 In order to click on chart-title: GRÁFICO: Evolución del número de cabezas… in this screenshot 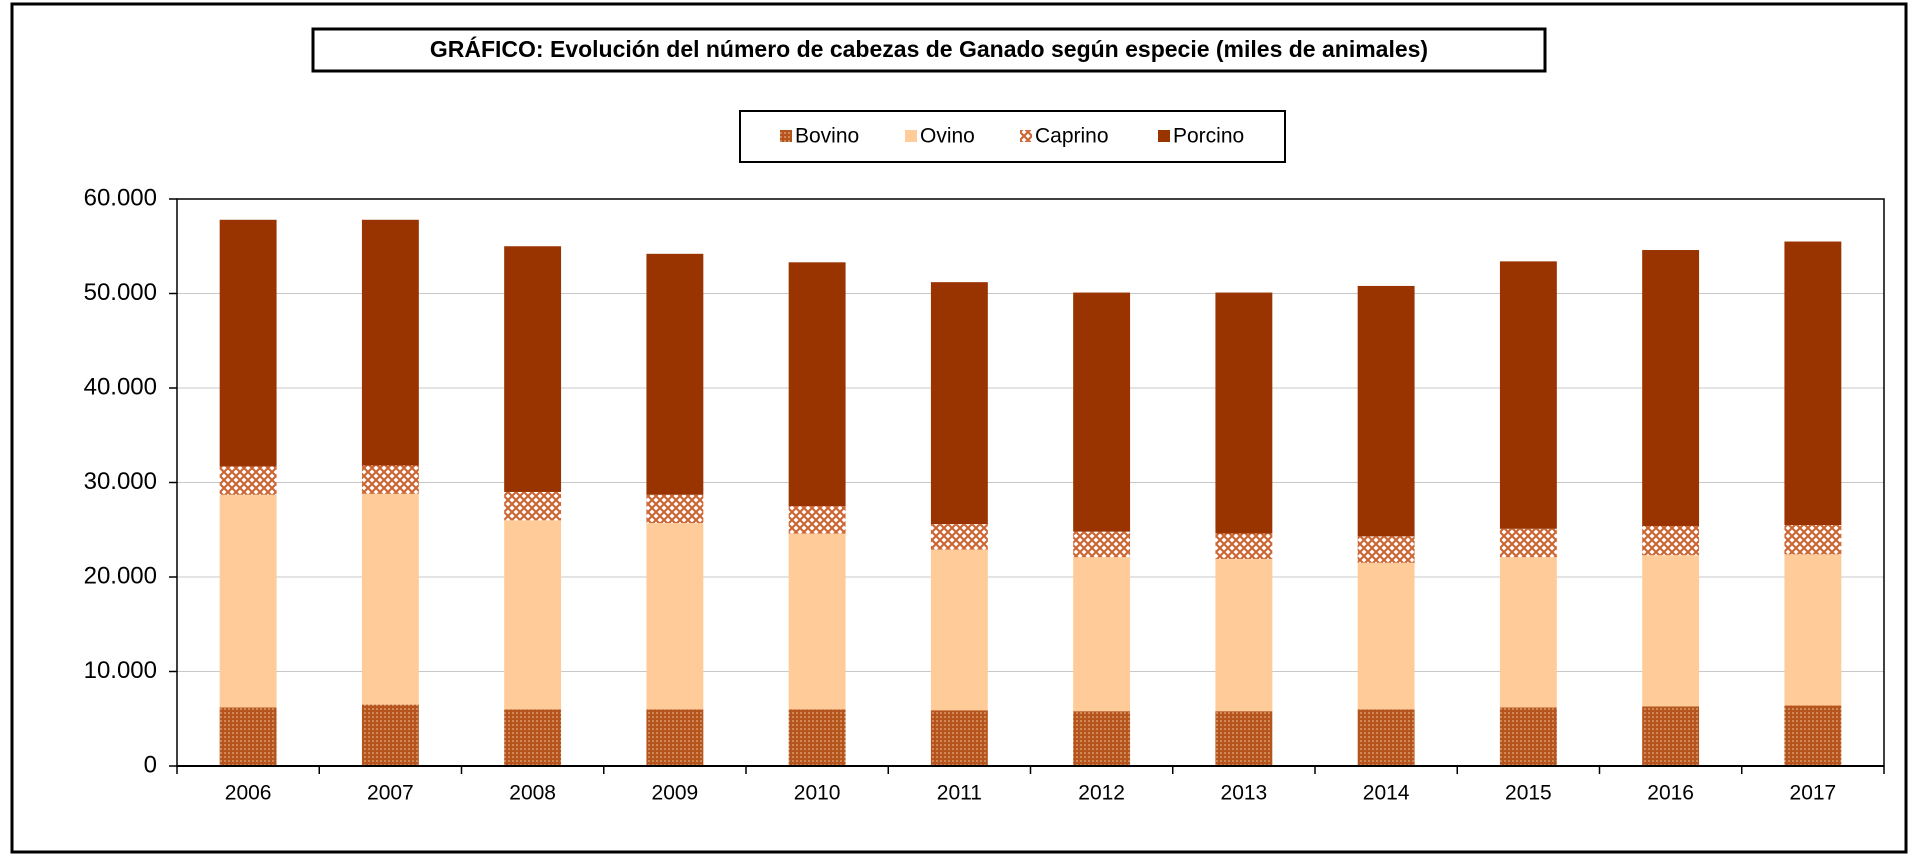, I will do `click(929, 48)`.